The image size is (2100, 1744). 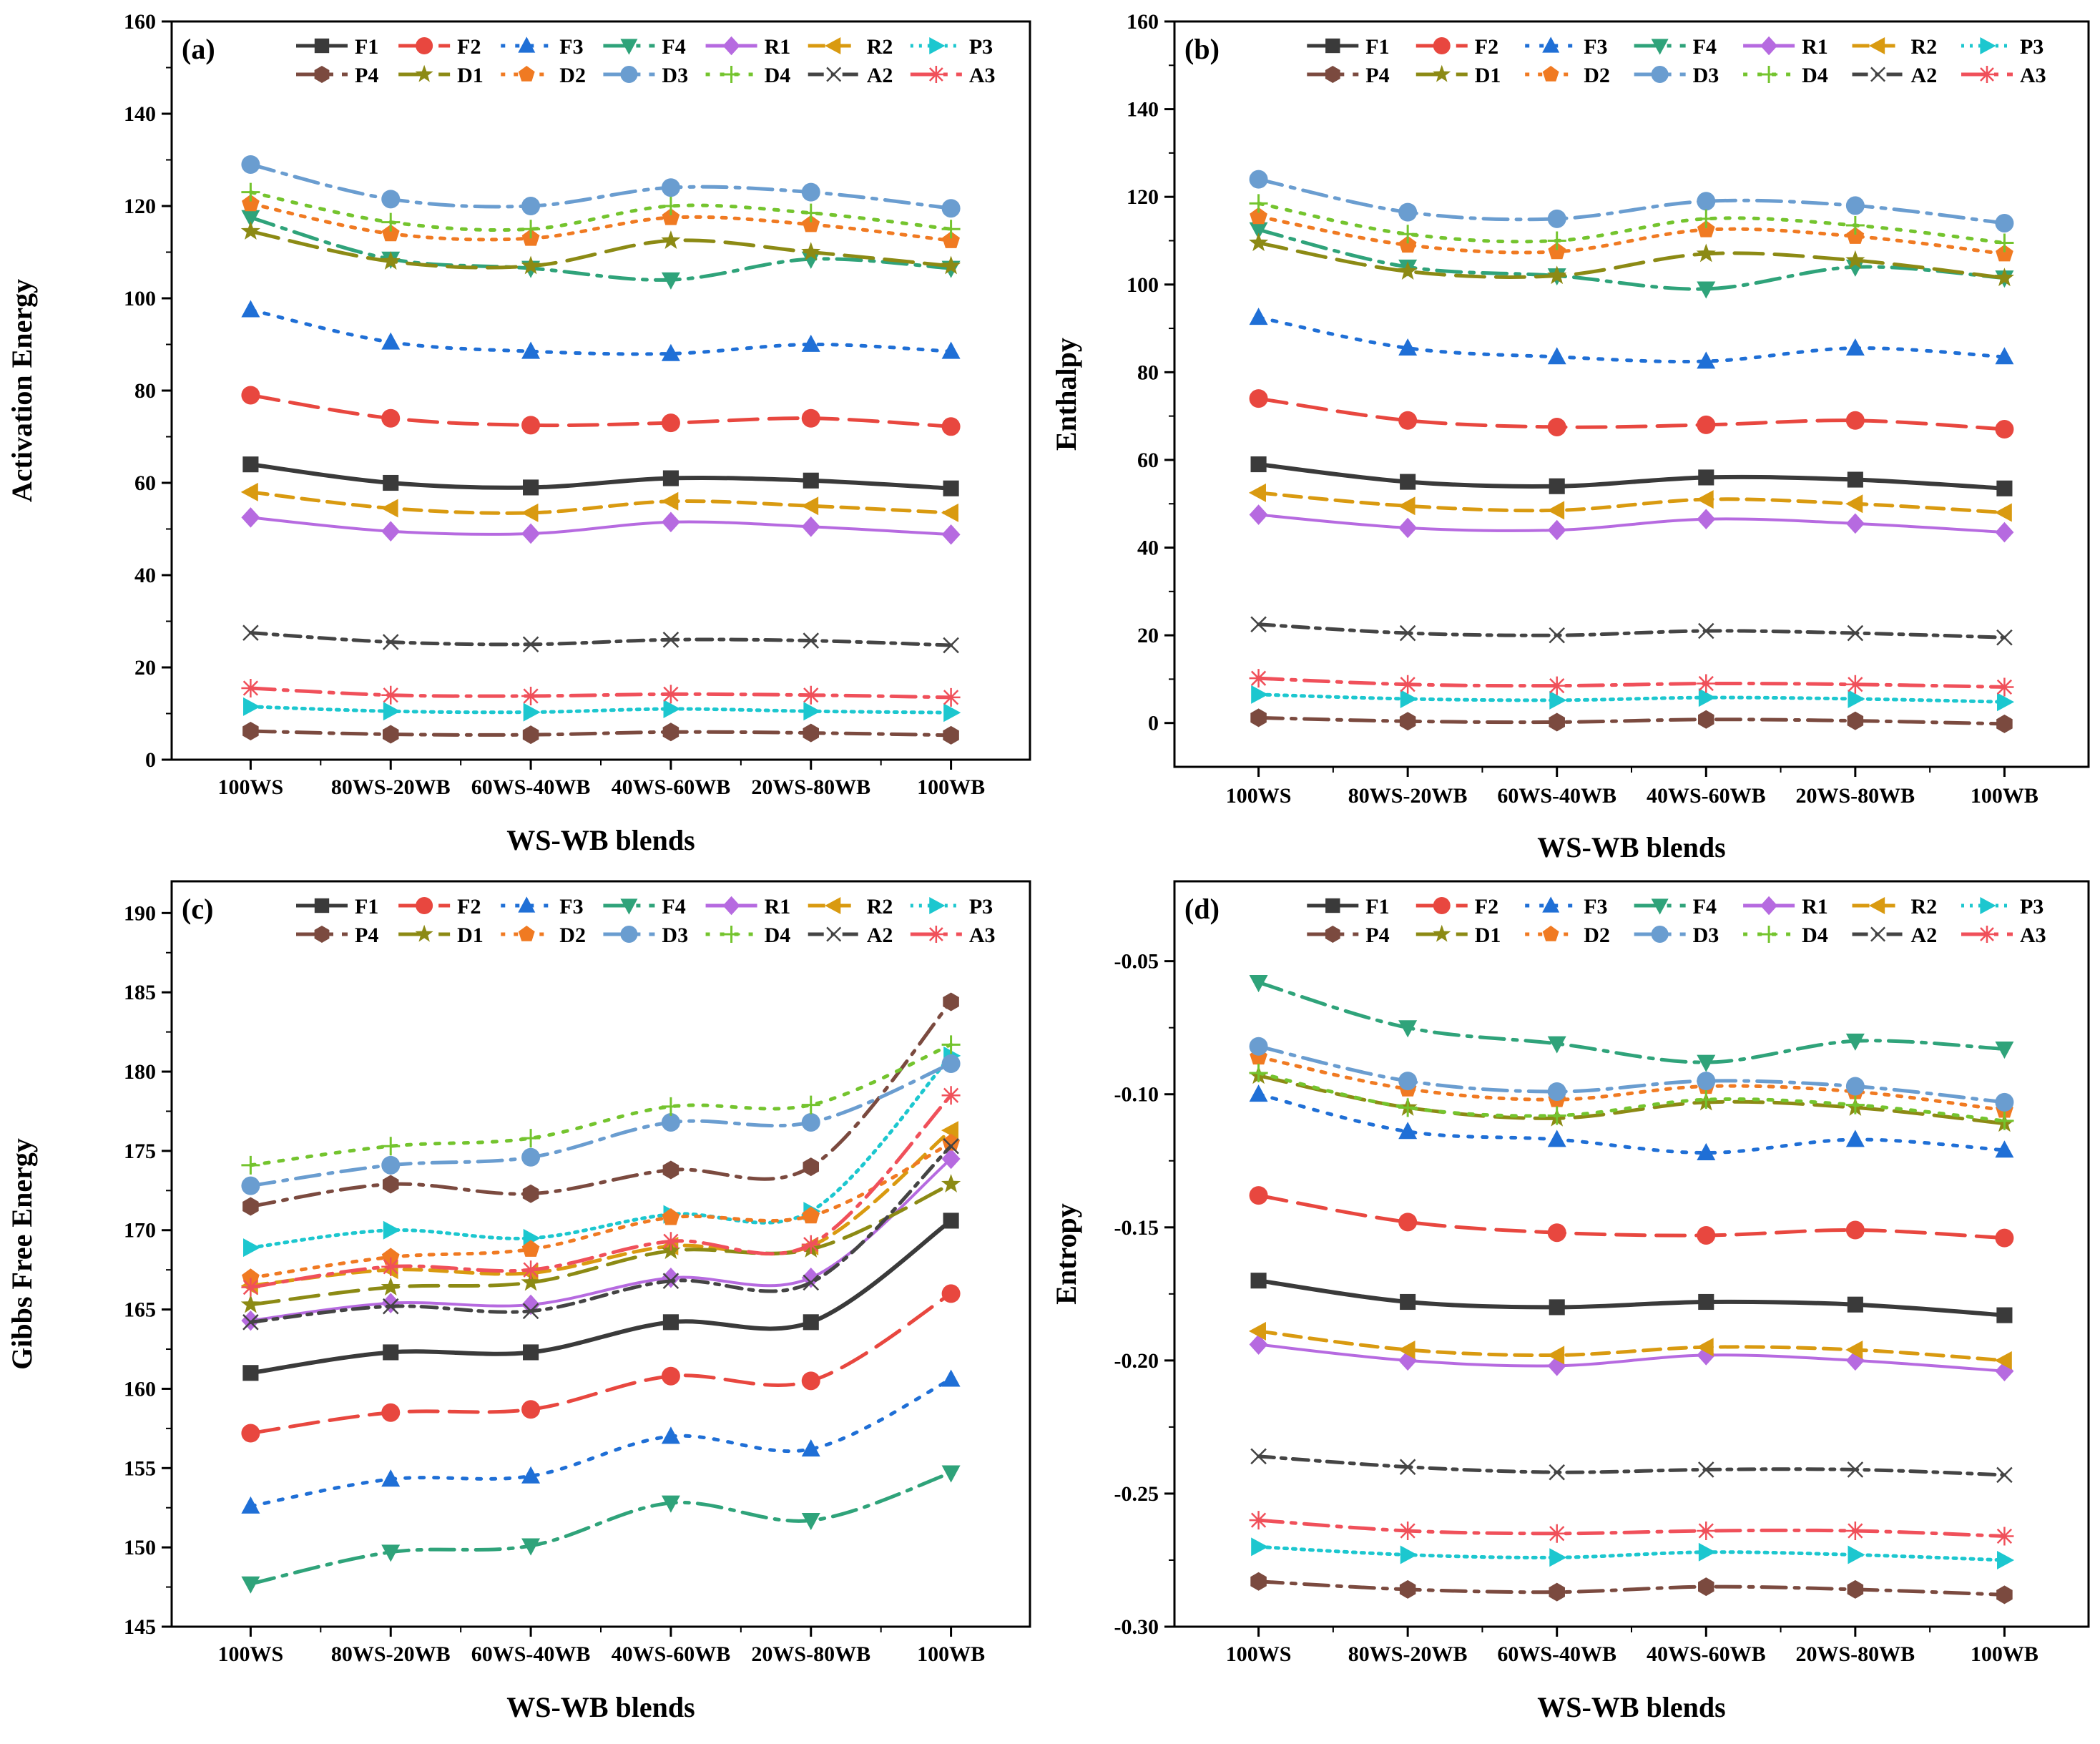 I want to click on legend-label: R1, so click(x=1815, y=907).